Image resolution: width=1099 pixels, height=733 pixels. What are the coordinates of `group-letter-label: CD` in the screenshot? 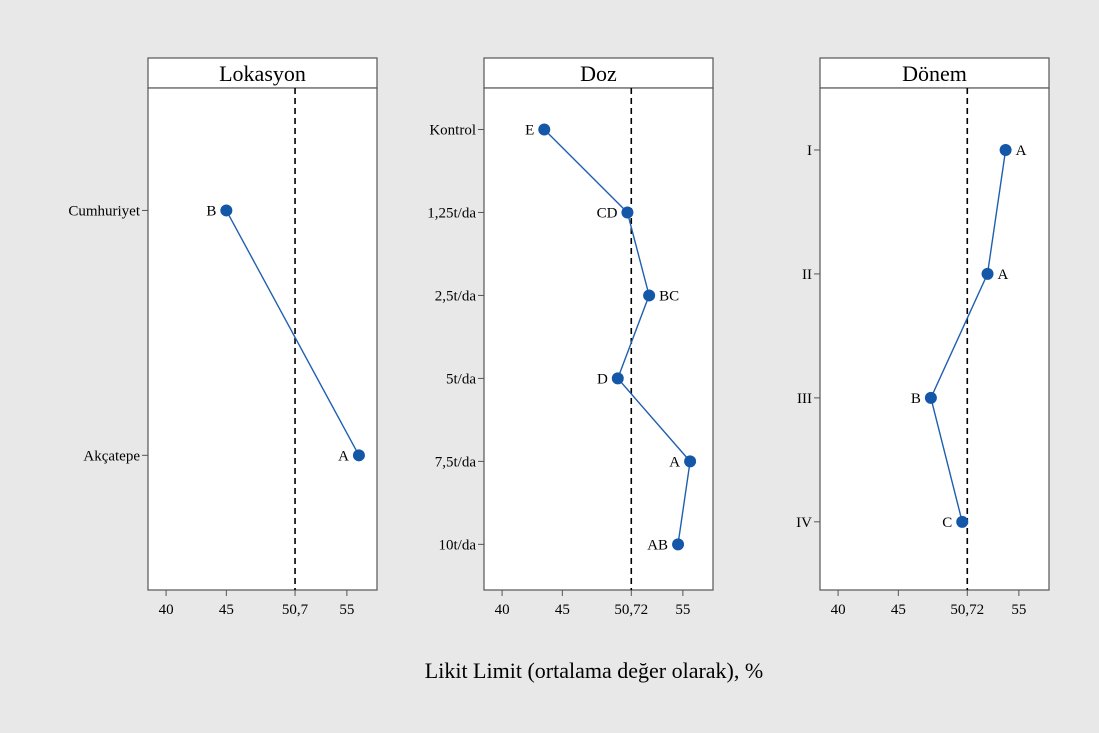 It's located at (607, 213).